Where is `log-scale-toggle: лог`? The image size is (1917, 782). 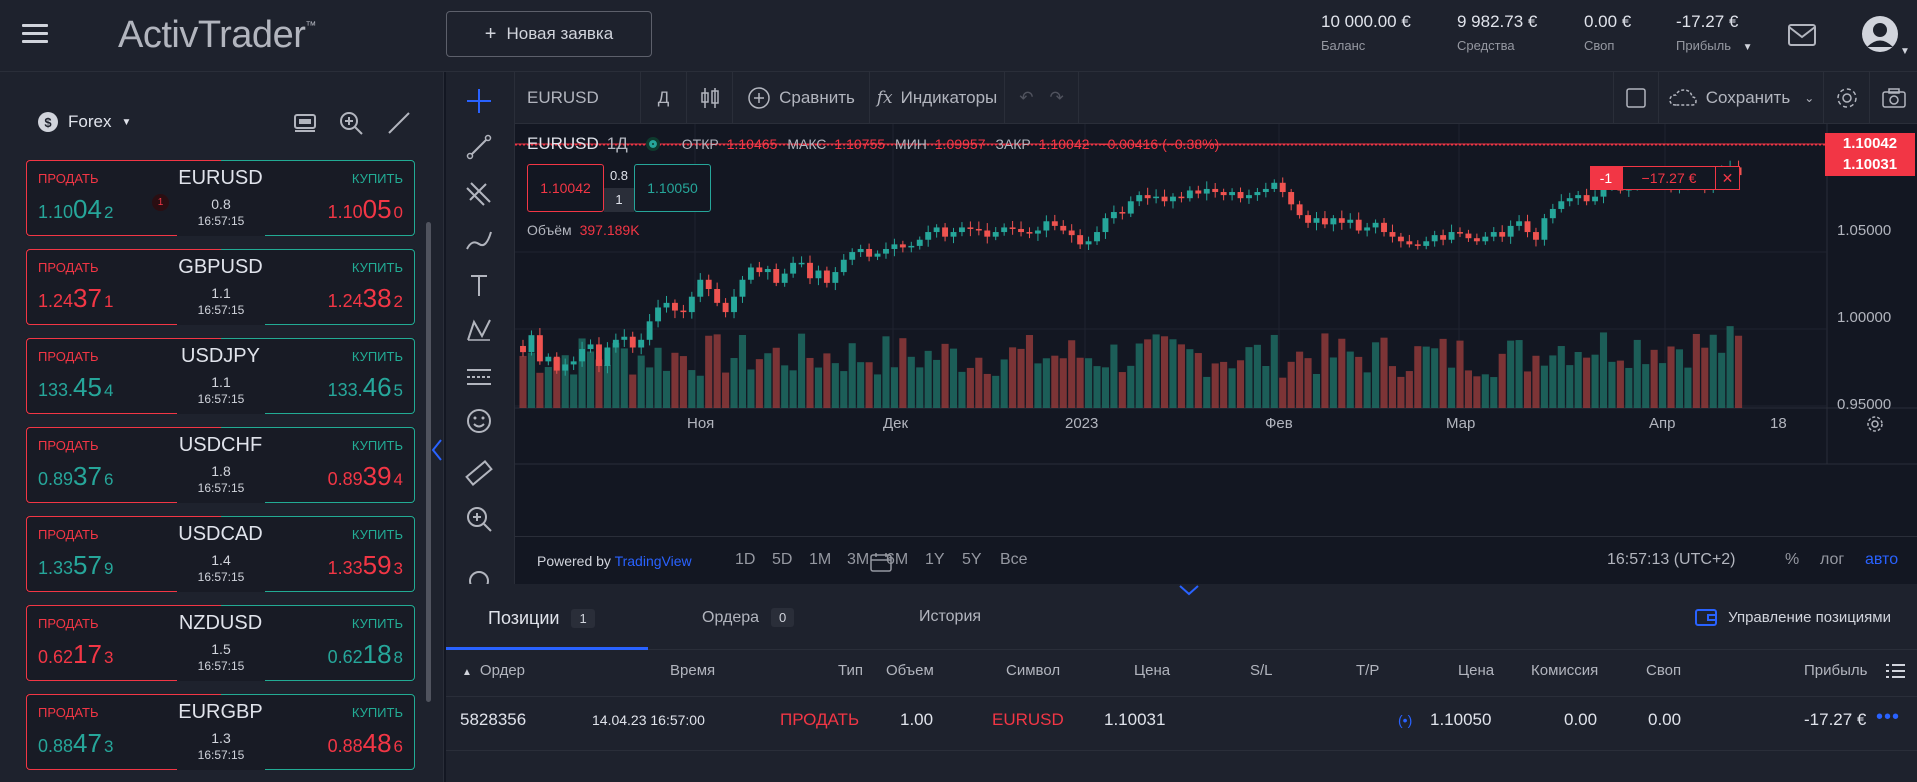 log-scale-toggle: лог is located at coordinates (1832, 559).